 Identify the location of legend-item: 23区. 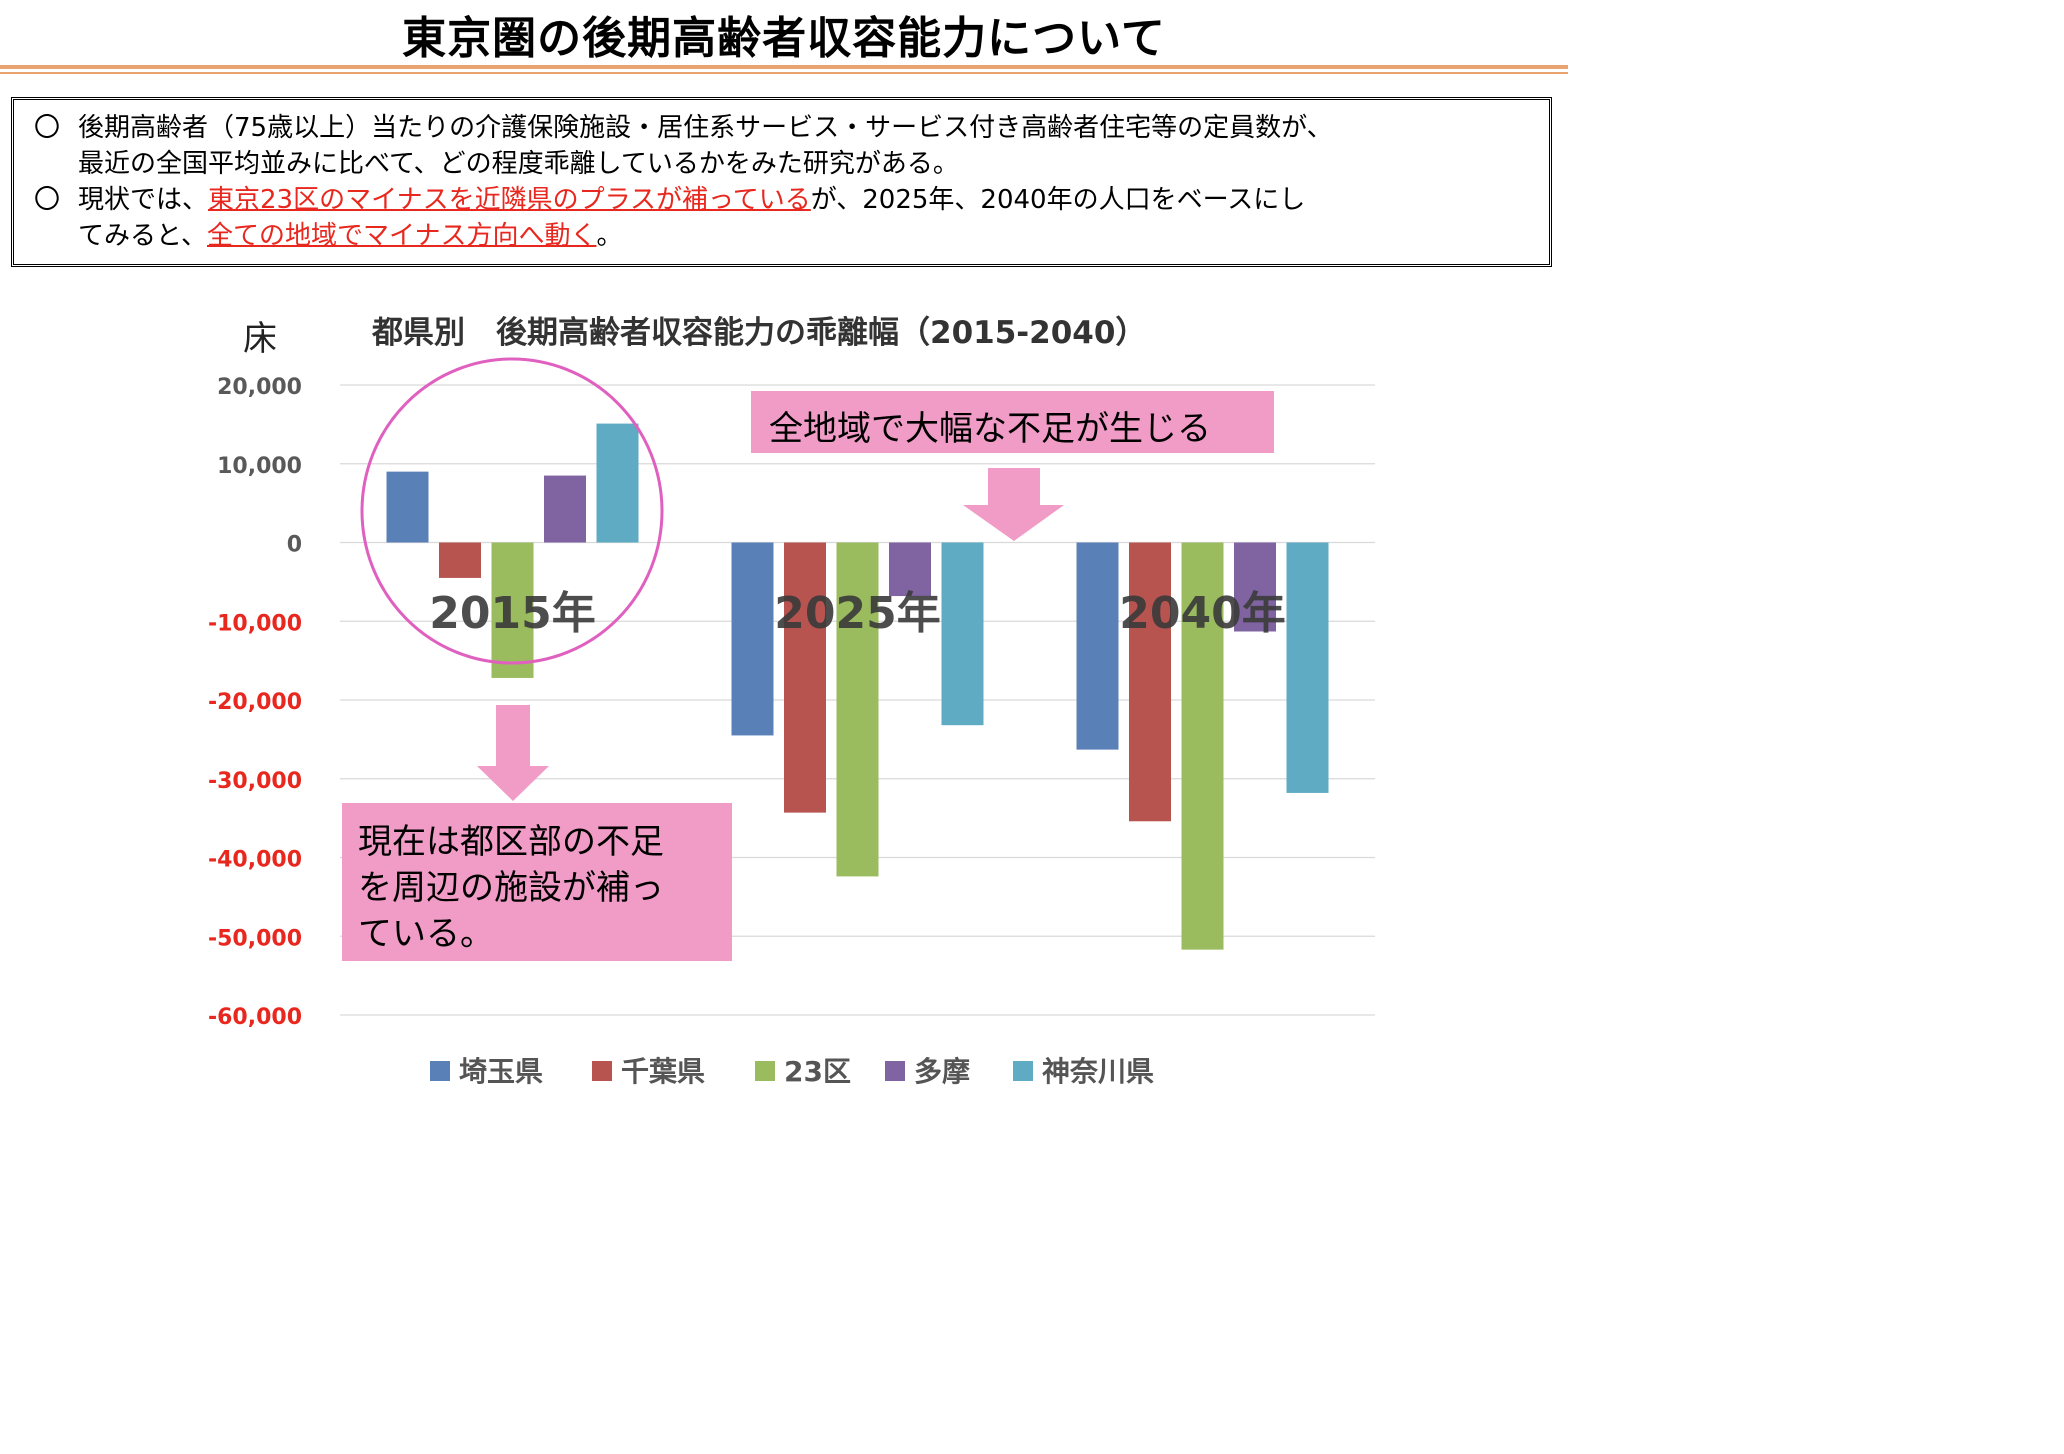
(803, 1071).